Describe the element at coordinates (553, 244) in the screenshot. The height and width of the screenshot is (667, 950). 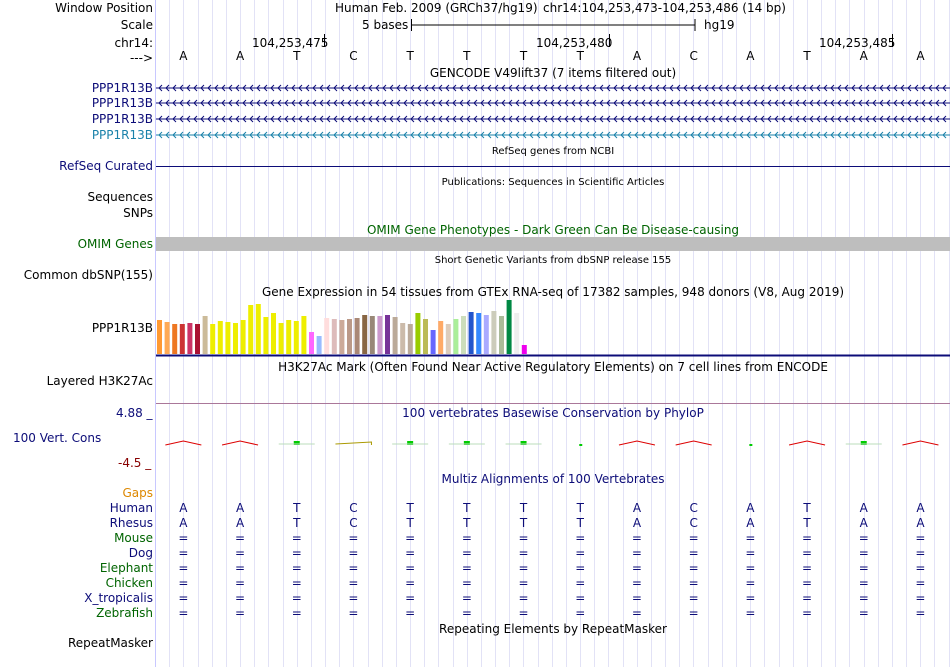
I see `omim-bar` at that location.